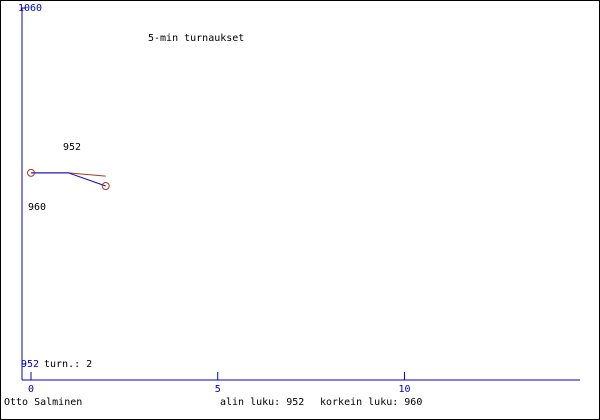 The image size is (600, 420). What do you see at coordinates (37, 207) in the screenshot?
I see `annotation: 960` at bounding box center [37, 207].